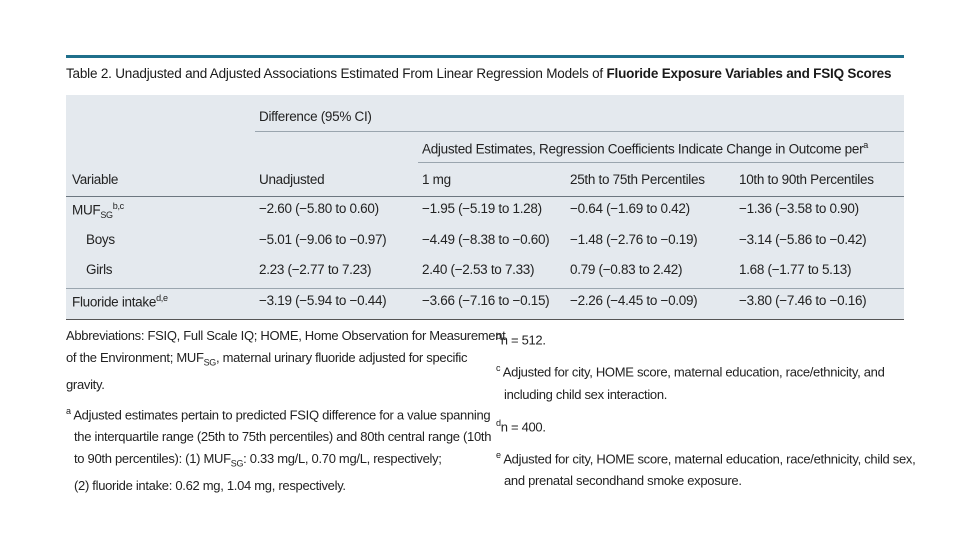 Image resolution: width=960 pixels, height=540 pixels. I want to click on cell-per-mg: −4.49 (−8.38 to −0.60), so click(486, 239).